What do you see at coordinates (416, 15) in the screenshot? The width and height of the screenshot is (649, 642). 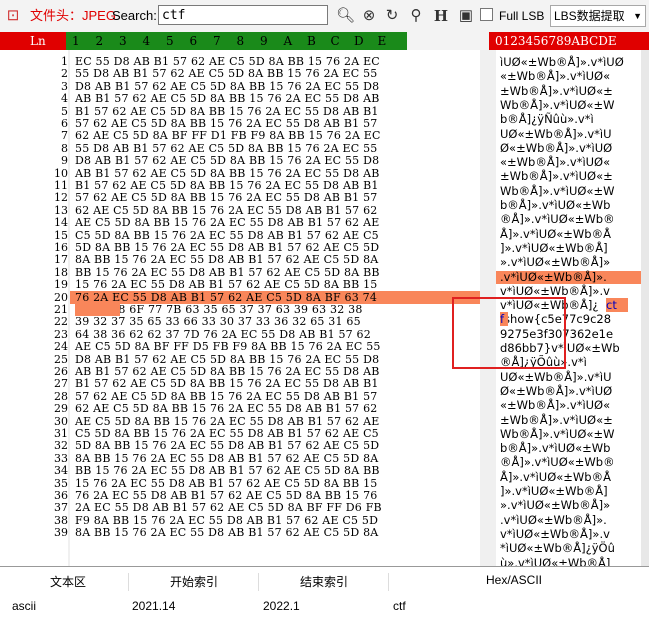 I see `magnify-icon: ⚲` at bounding box center [416, 15].